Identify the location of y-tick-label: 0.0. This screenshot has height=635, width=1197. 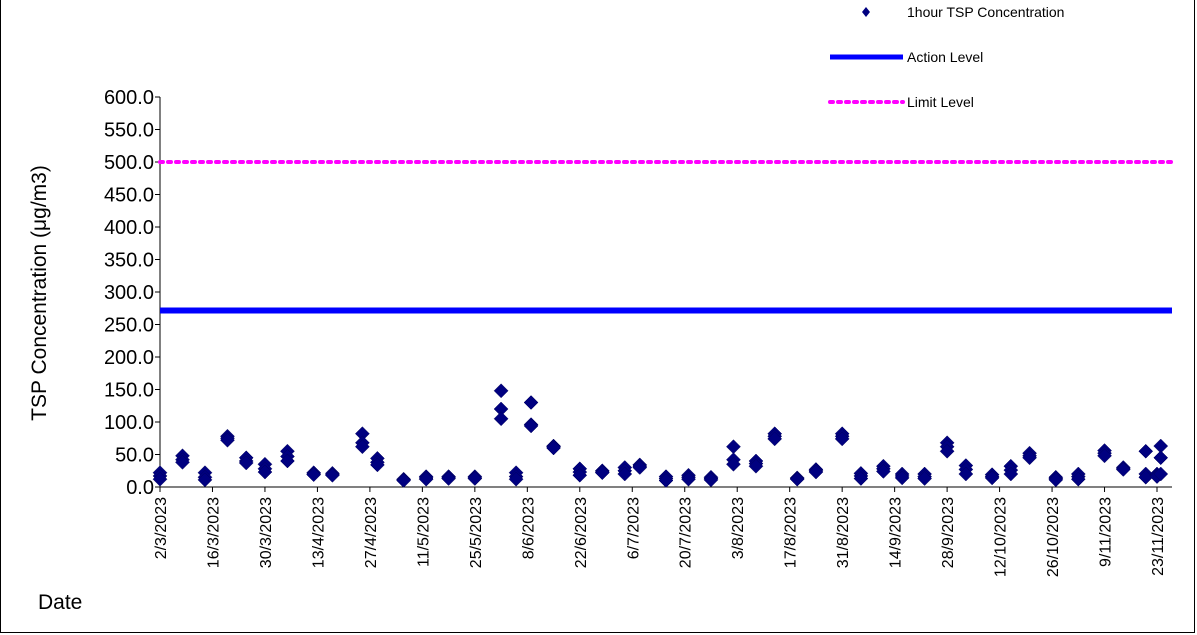
(140, 488).